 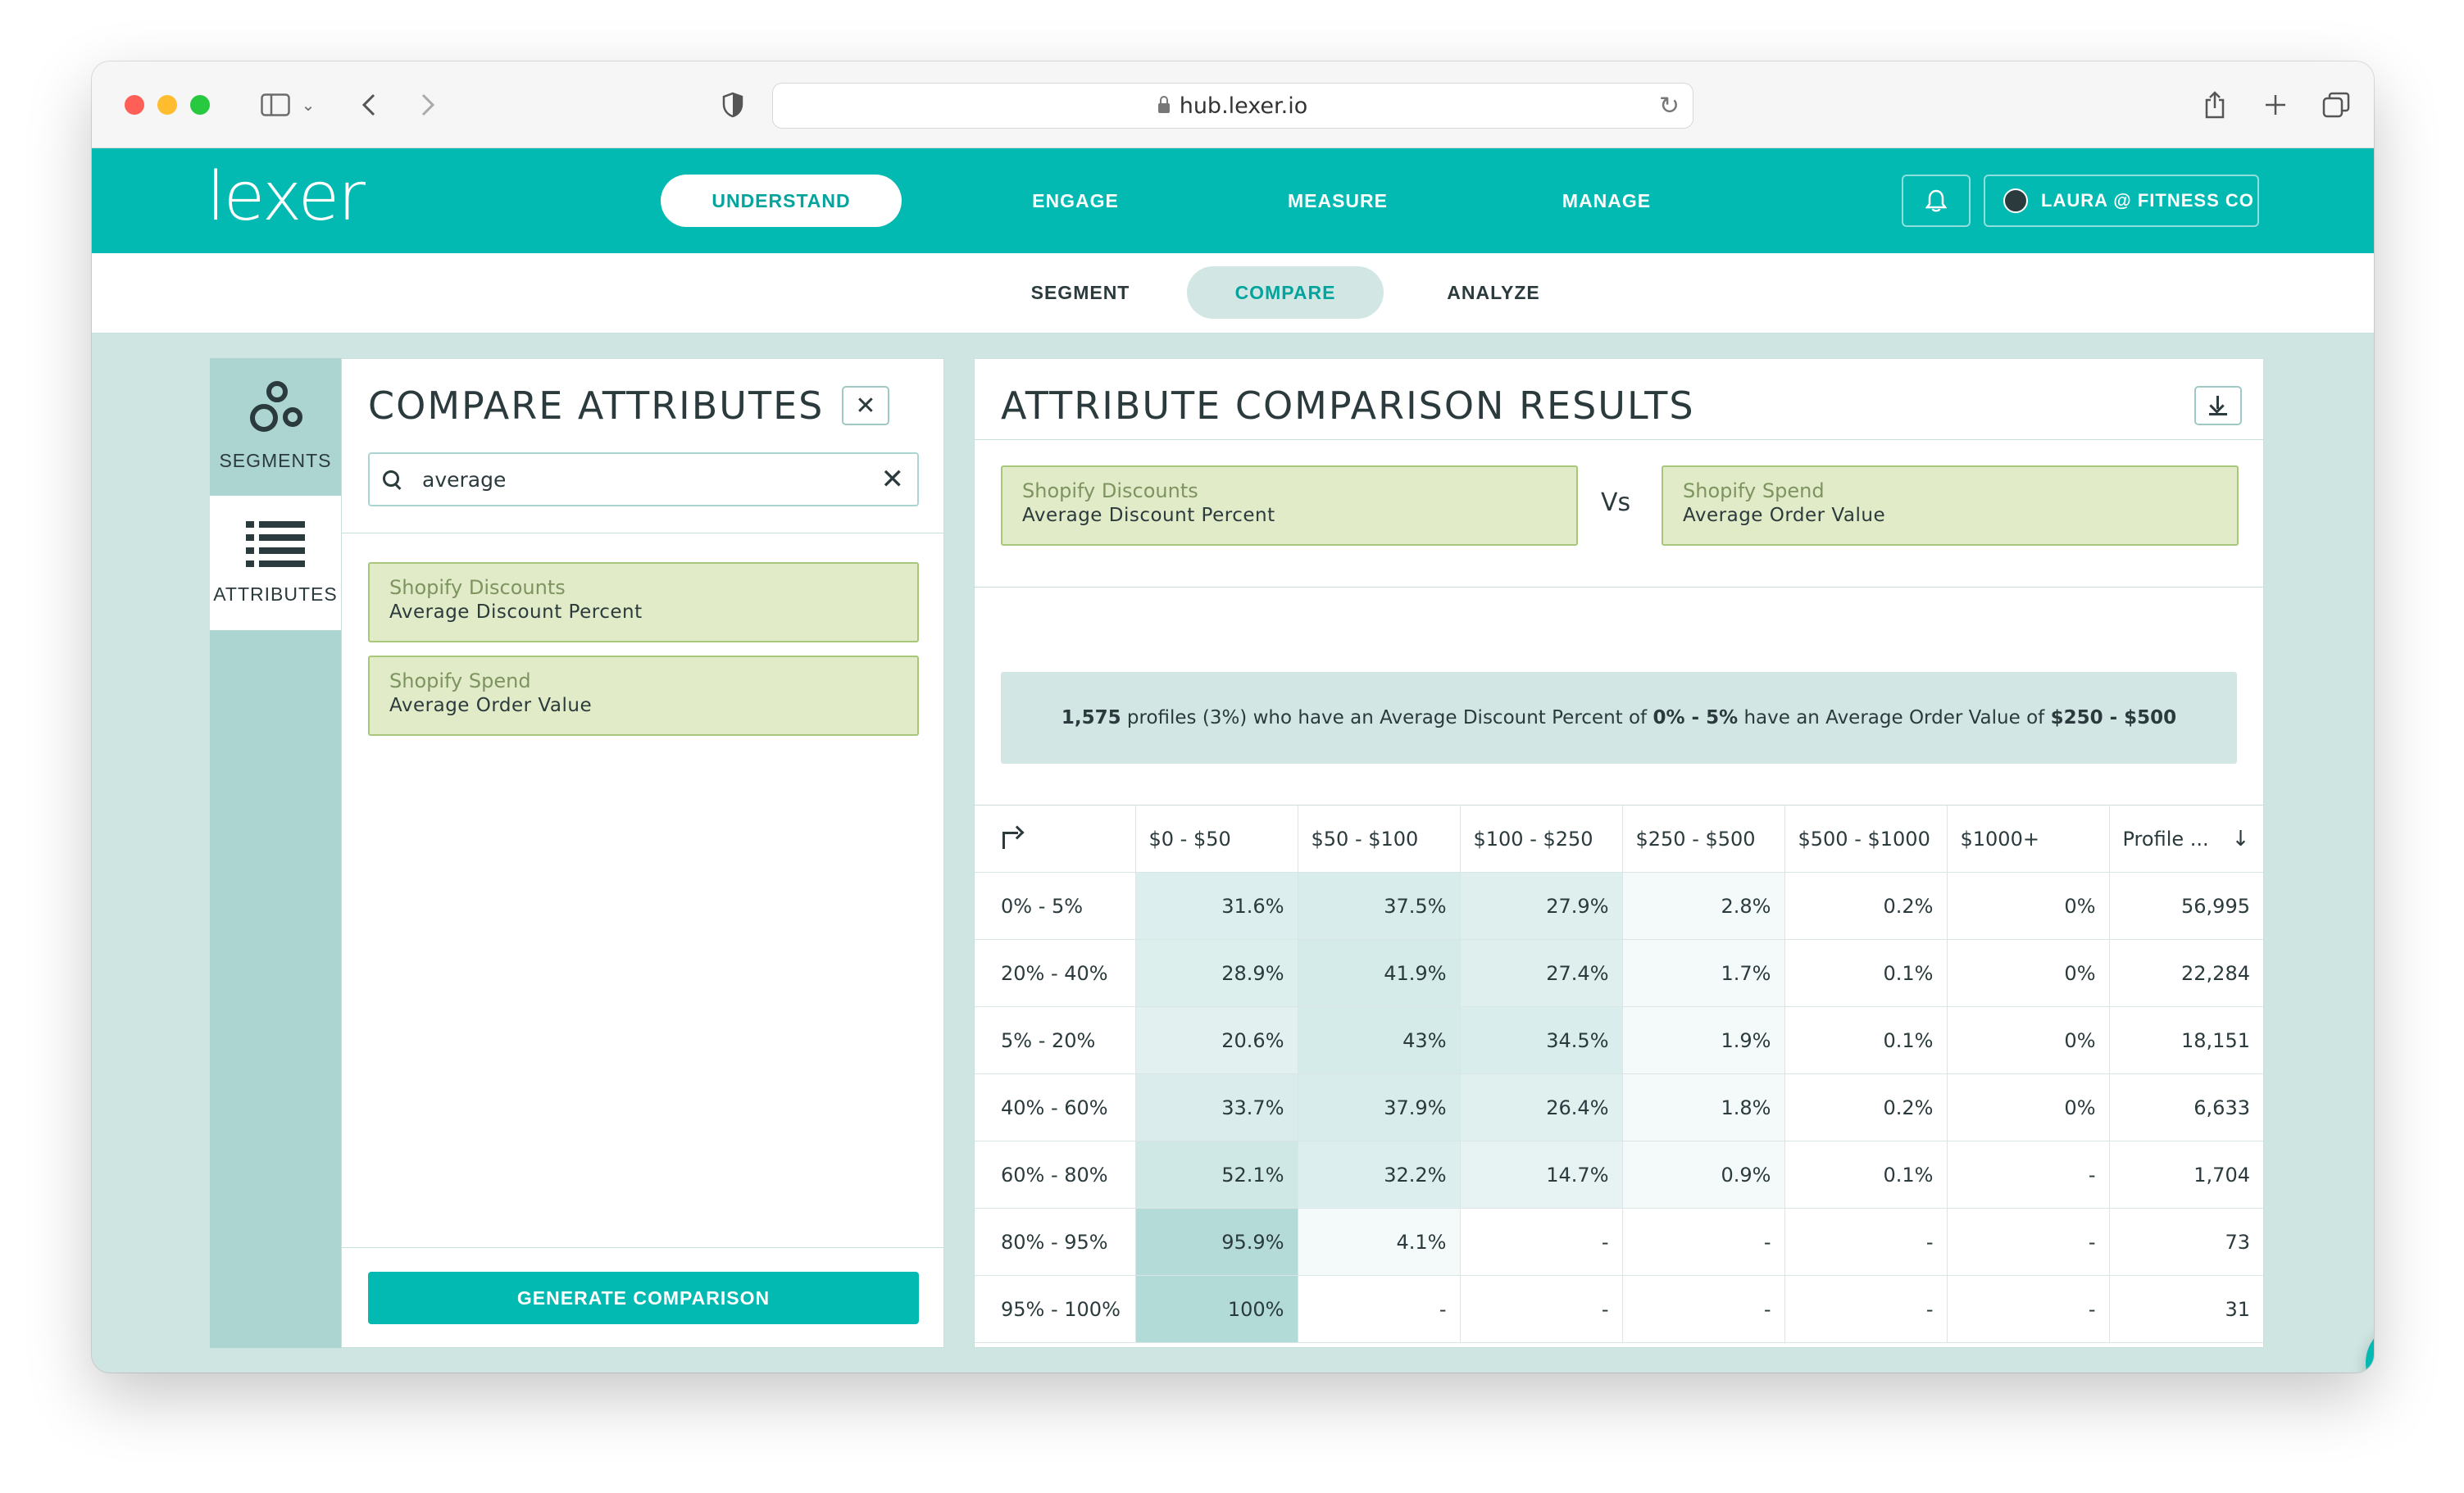 What do you see at coordinates (732, 105) in the screenshot?
I see `shield-icon` at bounding box center [732, 105].